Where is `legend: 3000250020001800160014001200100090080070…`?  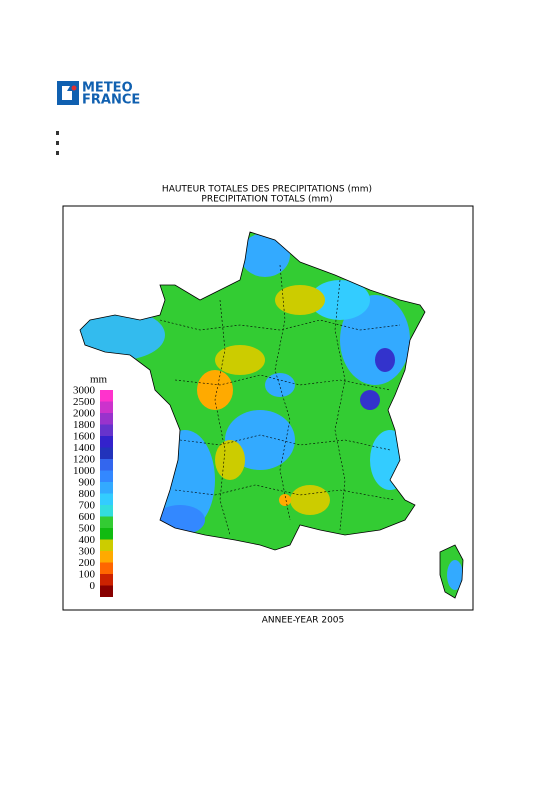
legend: 3000250020001800160014001200100090080070… is located at coordinates (93, 491).